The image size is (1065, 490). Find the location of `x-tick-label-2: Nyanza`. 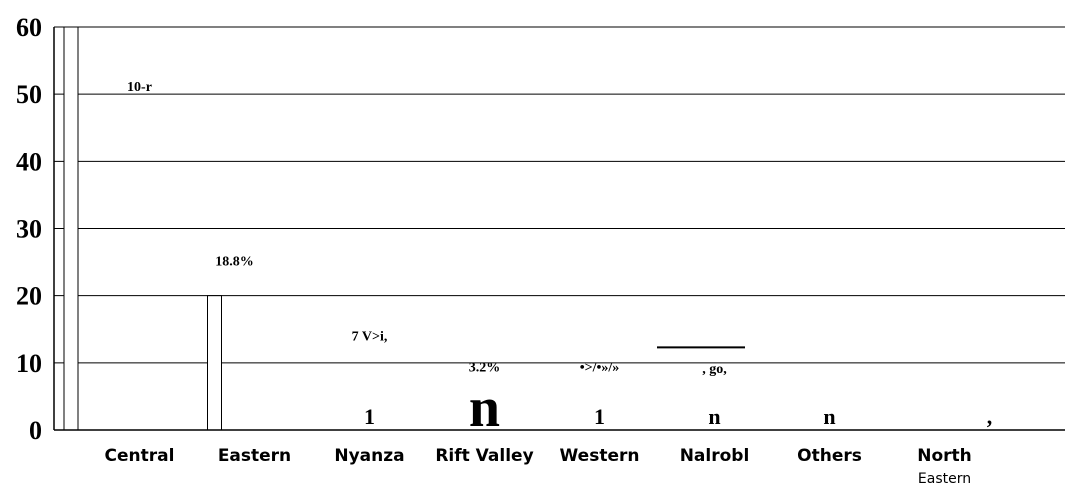

x-tick-label-2: Nyanza is located at coordinates (369, 456).